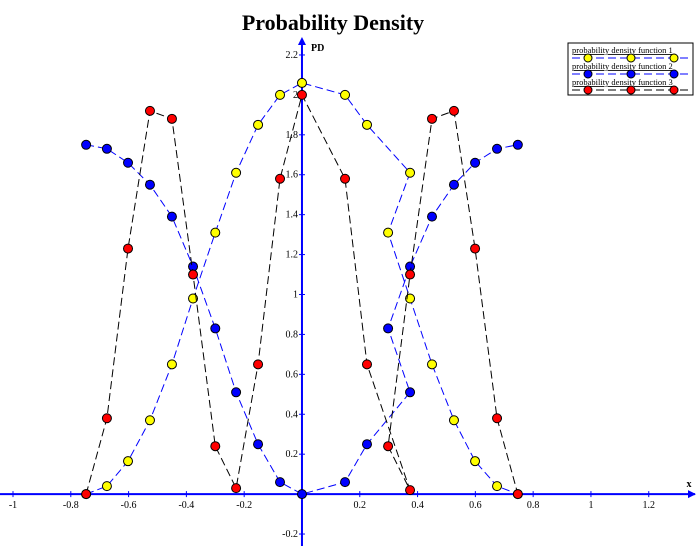 This screenshot has width=697, height=546. I want to click on x-tick-label: -0.4, so click(186, 505).